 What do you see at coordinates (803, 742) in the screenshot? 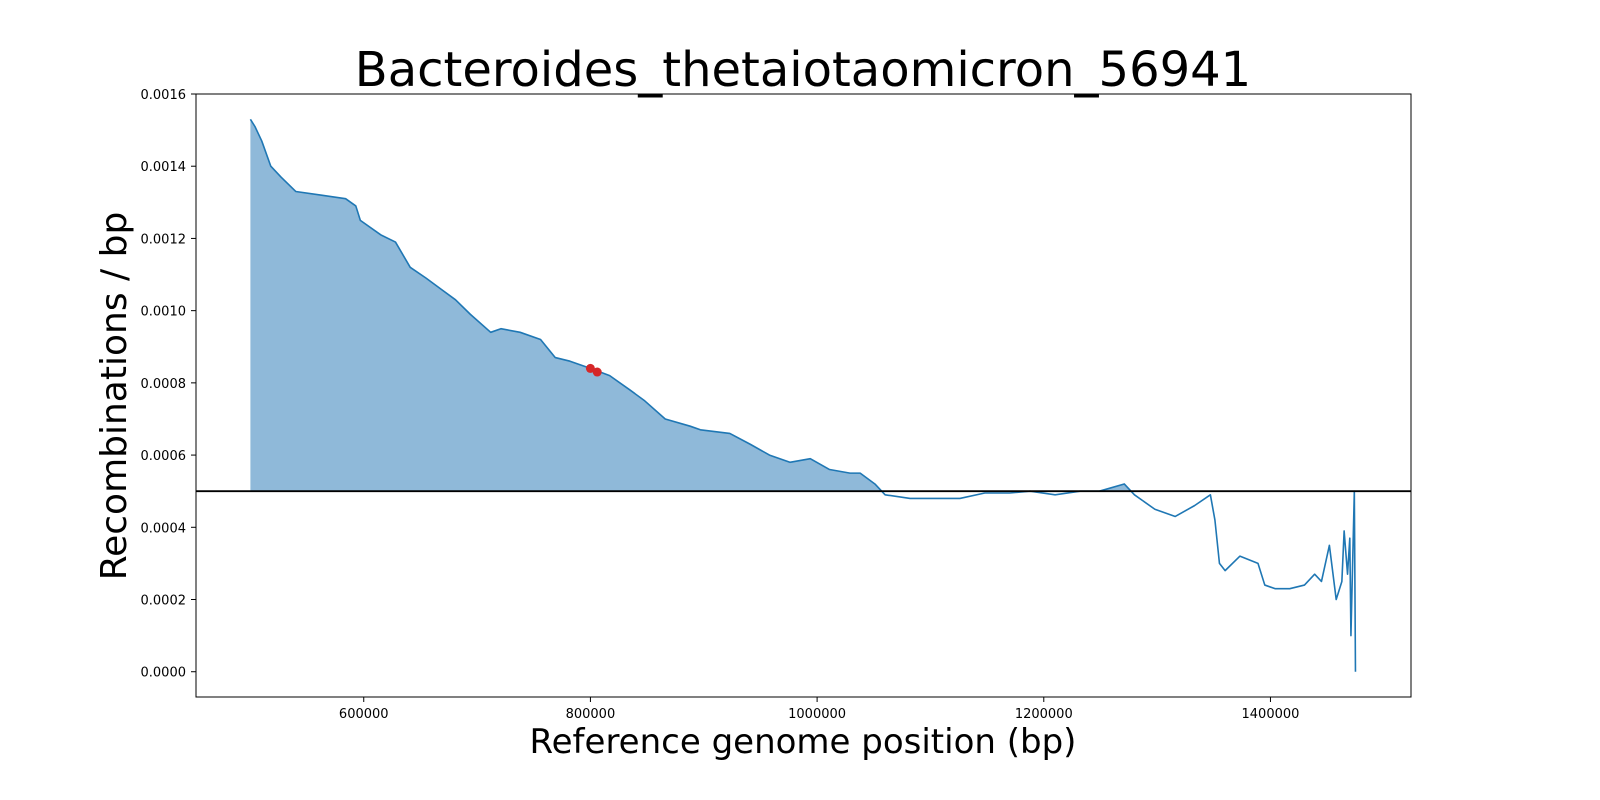
I see `x-axis-label: Reference genome position (bp)` at bounding box center [803, 742].